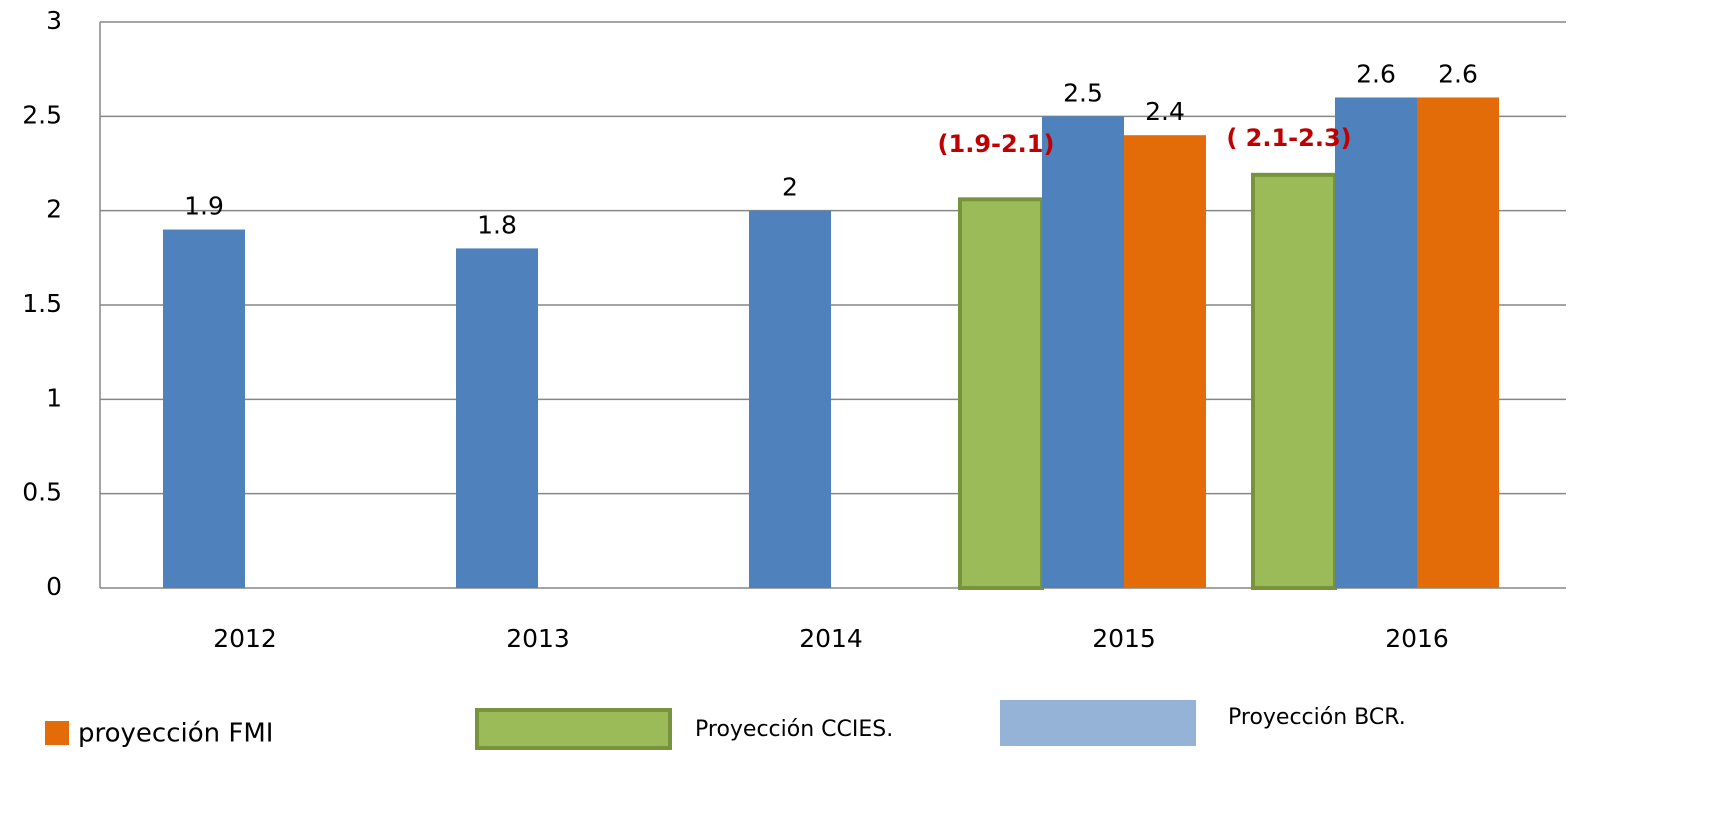  What do you see at coordinates (1165, 111) in the screenshot?
I see `data-label: 2.4` at bounding box center [1165, 111].